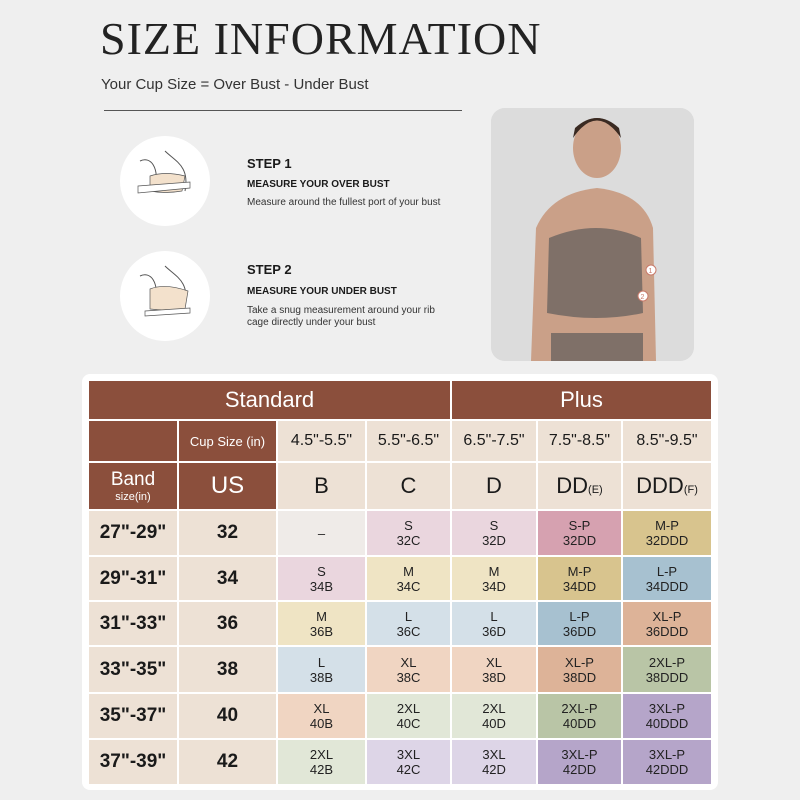  What do you see at coordinates (579, 586) in the screenshot?
I see `bra-size-code: 34DD` at bounding box center [579, 586].